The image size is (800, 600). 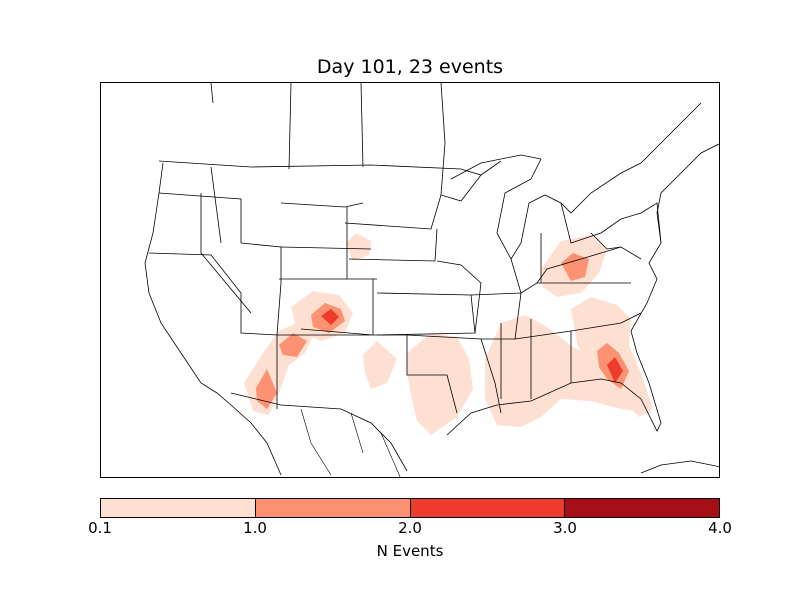 What do you see at coordinates (358, 247) in the screenshot?
I see `contour-colorado-low` at bounding box center [358, 247].